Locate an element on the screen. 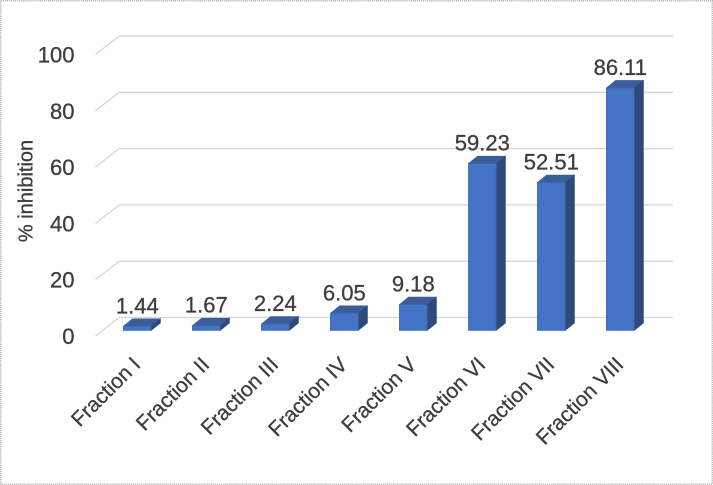  svg-text: 9.18 is located at coordinates (413, 284).